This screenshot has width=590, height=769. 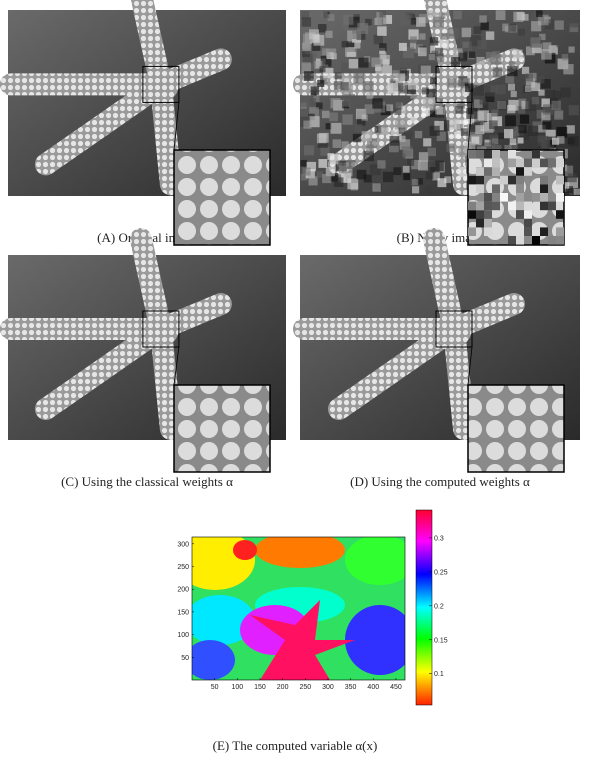 What do you see at coordinates (396, 687) in the screenshot?
I see `x-tick-label: 450` at bounding box center [396, 687].